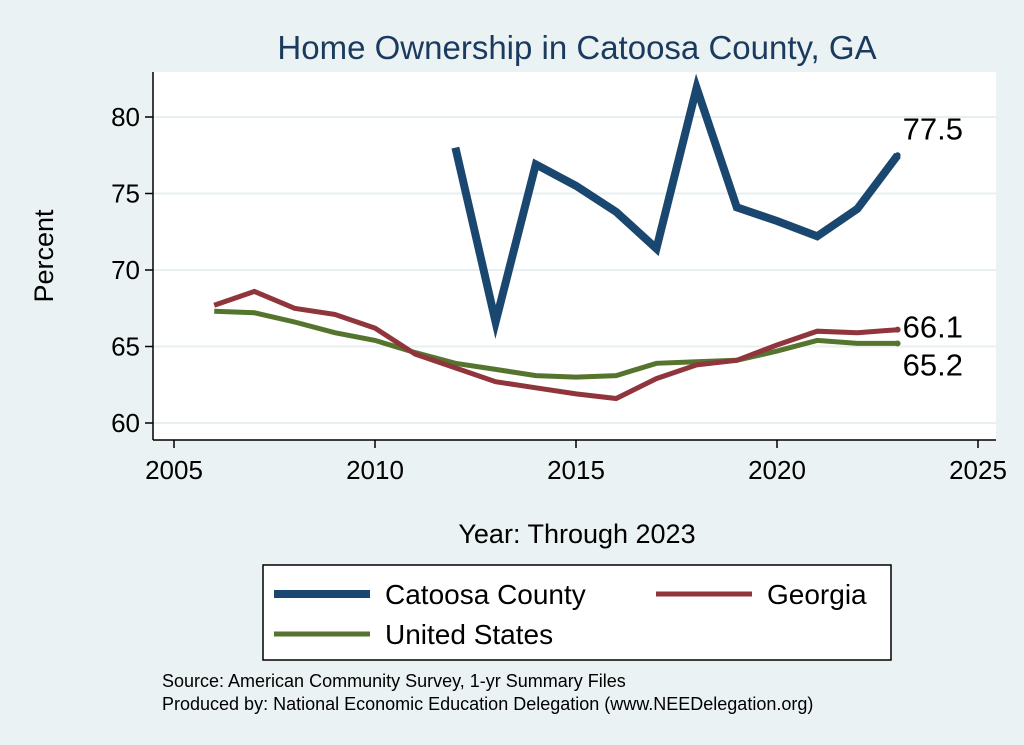 The height and width of the screenshot is (745, 1024). Describe the element at coordinates (125, 270) in the screenshot. I see `y-tick-label-70: 70` at that location.